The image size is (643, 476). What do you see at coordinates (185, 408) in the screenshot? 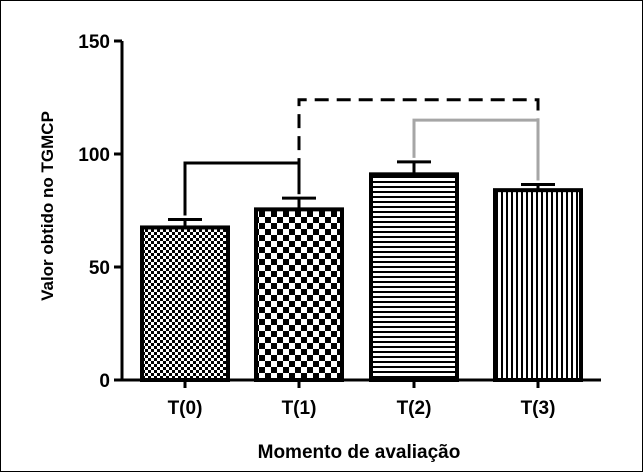
I see `x-tick-label: T(0)` at bounding box center [185, 408].